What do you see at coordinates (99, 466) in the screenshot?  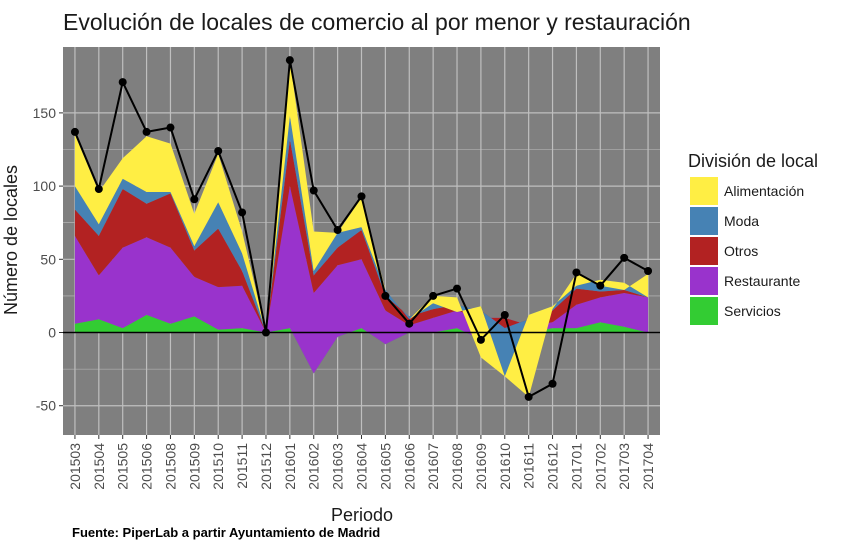 I see `x-tick-label: 201504` at bounding box center [99, 466].